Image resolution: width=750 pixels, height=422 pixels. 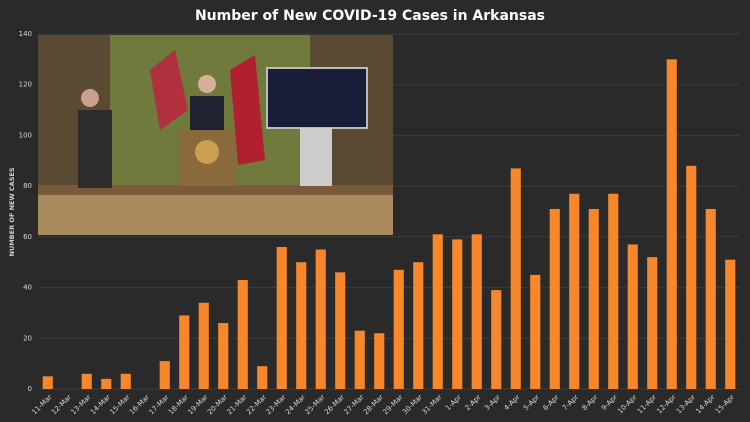 I want to click on y-tick-label: 140, so click(x=25, y=34).